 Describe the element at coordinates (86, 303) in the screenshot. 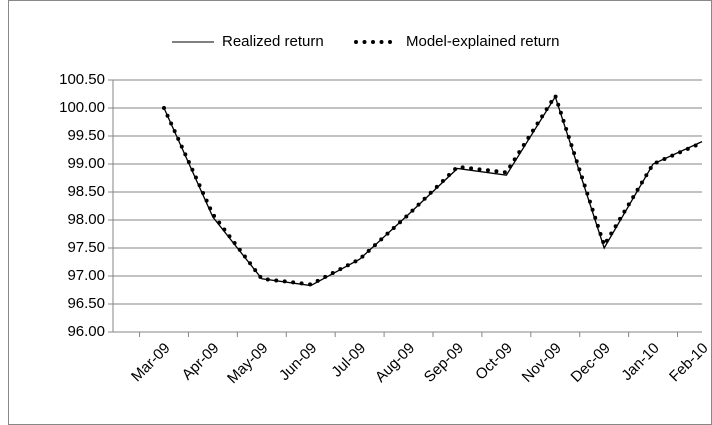

I see `y-tick-label: 96.50` at that location.